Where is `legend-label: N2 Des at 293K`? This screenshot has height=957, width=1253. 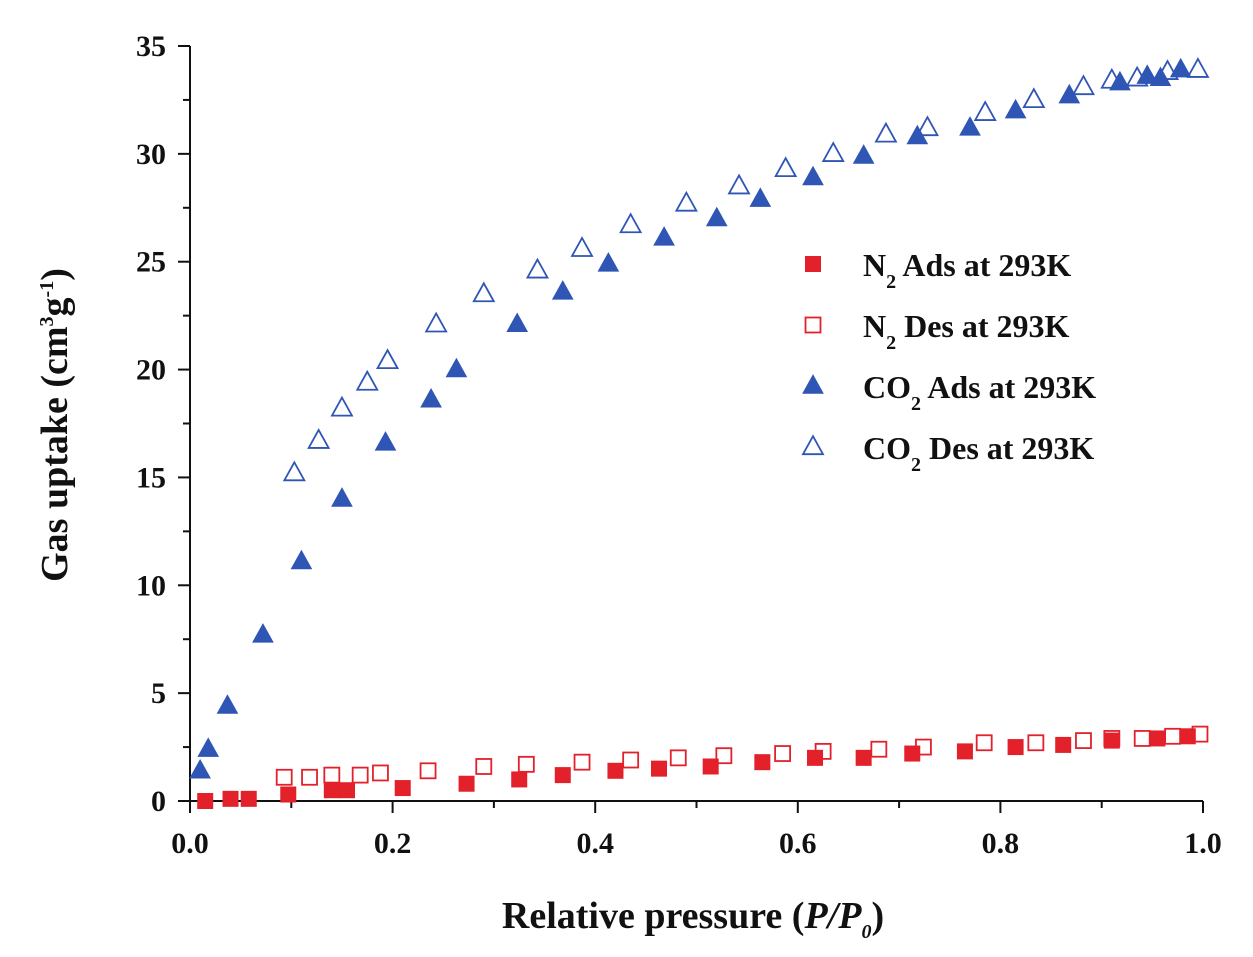 legend-label: N2 Des at 293K is located at coordinates (966, 331).